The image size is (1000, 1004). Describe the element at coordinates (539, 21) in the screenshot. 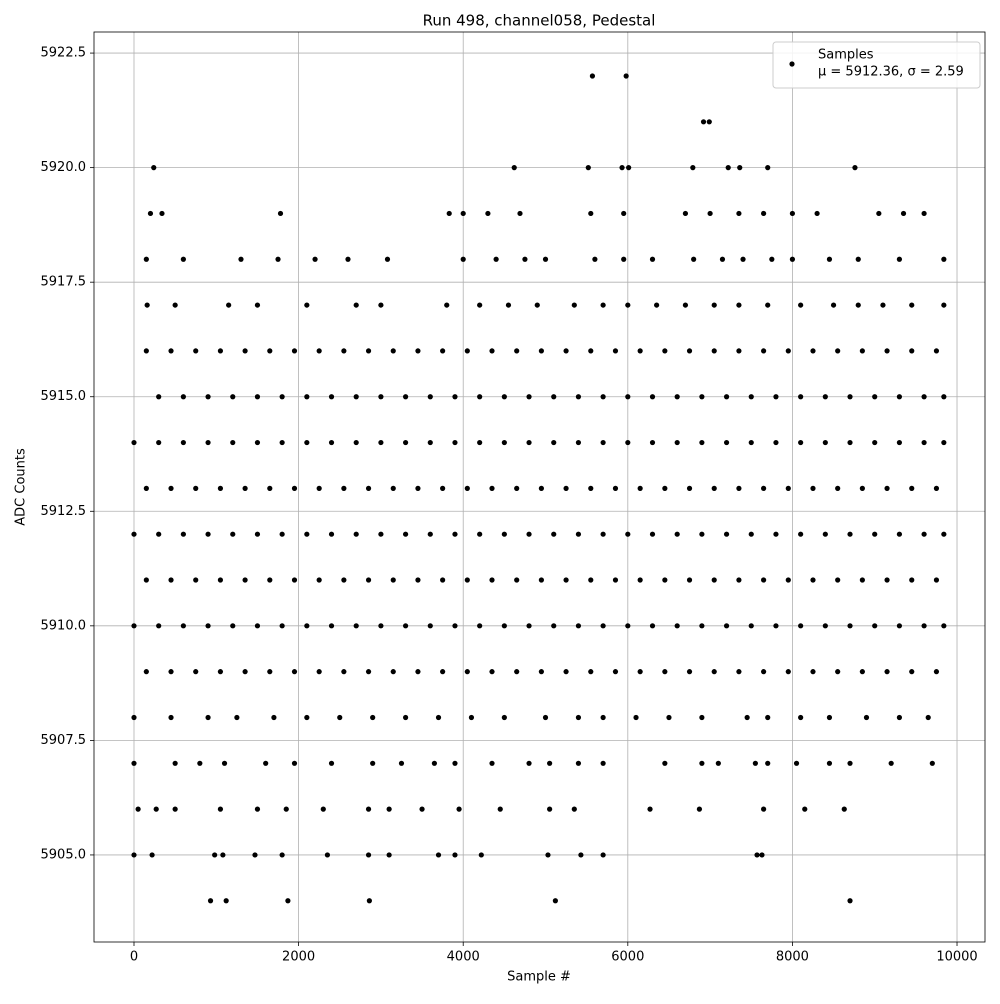

I see `chart-title: Run 498, channel058, Pedestal` at that location.